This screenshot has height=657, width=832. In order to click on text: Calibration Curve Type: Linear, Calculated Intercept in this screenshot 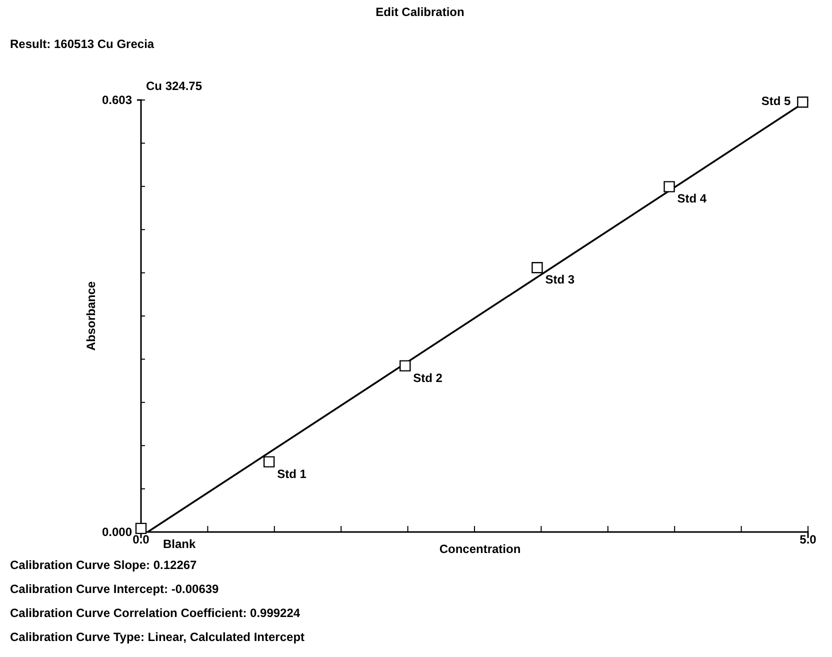, I will do `click(157, 637)`.